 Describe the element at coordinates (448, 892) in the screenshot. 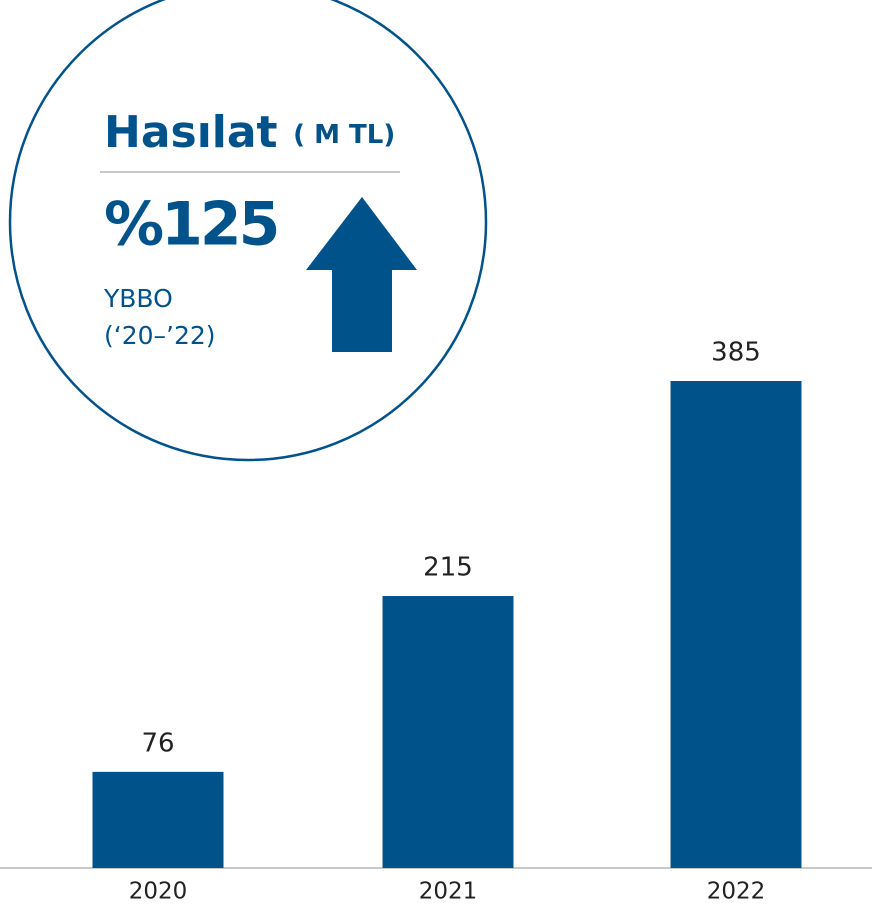

I see `x-tick-label: 2021` at that location.